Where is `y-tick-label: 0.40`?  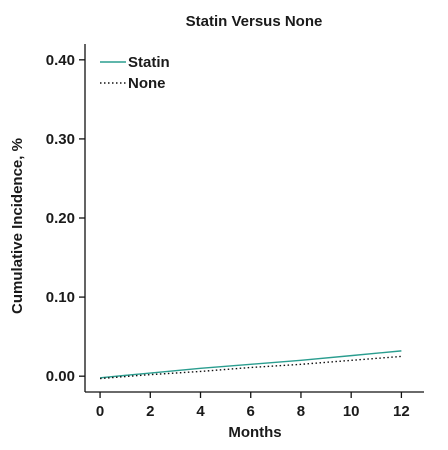 y-tick-label: 0.40 is located at coordinates (60, 60).